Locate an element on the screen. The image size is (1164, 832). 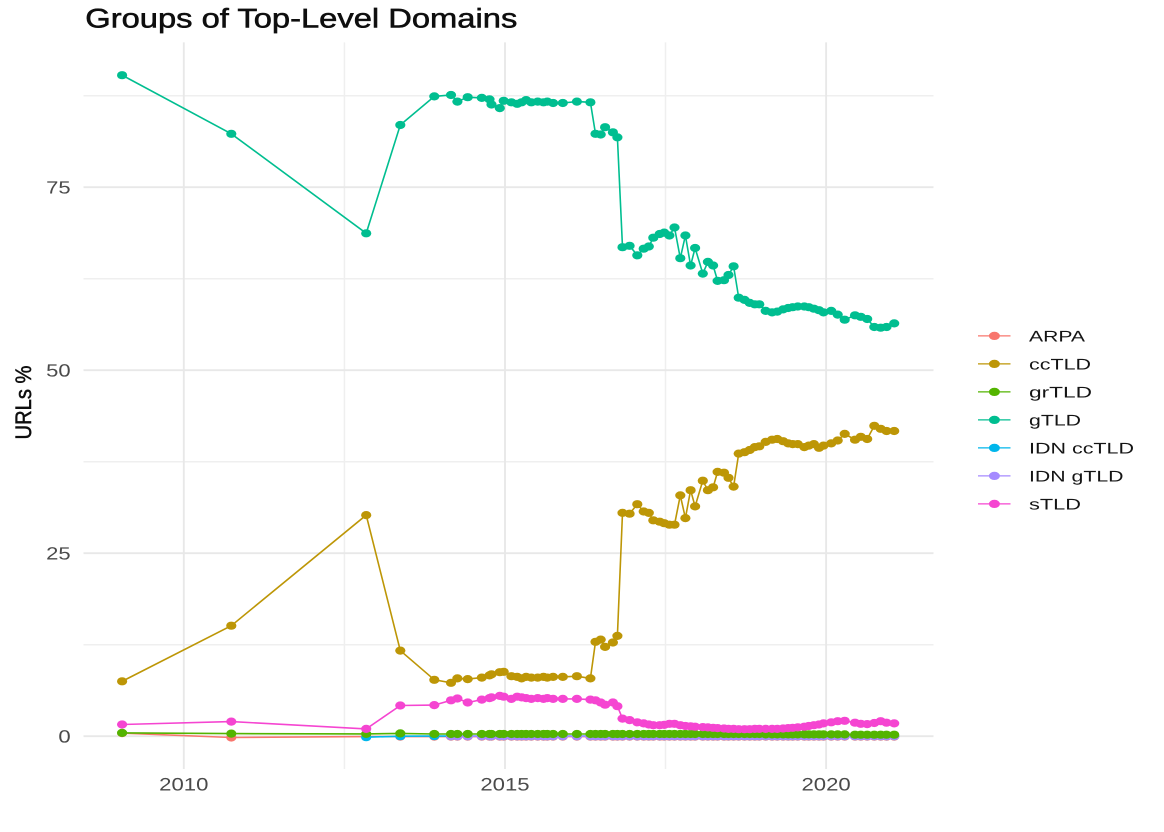
svg-text: URLs % is located at coordinates (23, 403).